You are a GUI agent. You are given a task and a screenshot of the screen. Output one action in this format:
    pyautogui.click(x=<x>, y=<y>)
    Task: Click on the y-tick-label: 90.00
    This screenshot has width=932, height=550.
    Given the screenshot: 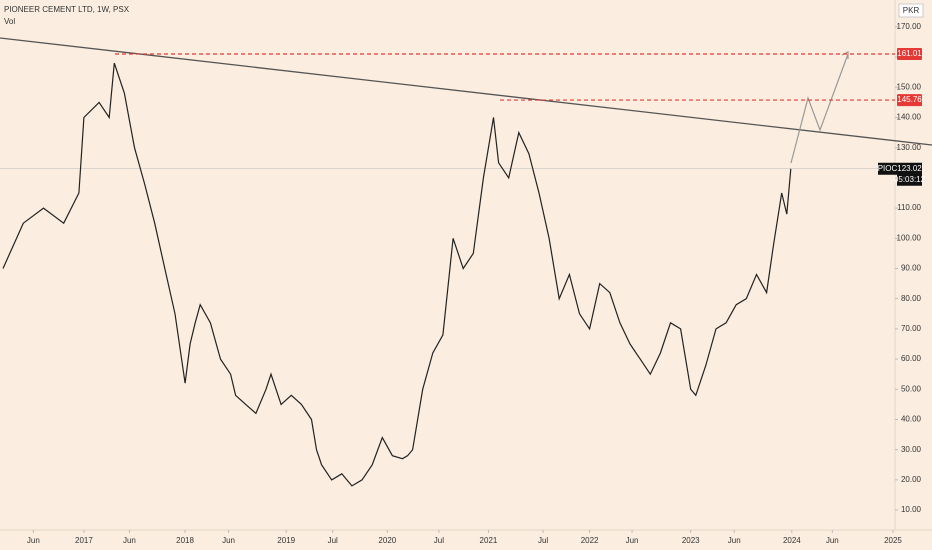 What is the action you would take?
    pyautogui.click(x=911, y=268)
    